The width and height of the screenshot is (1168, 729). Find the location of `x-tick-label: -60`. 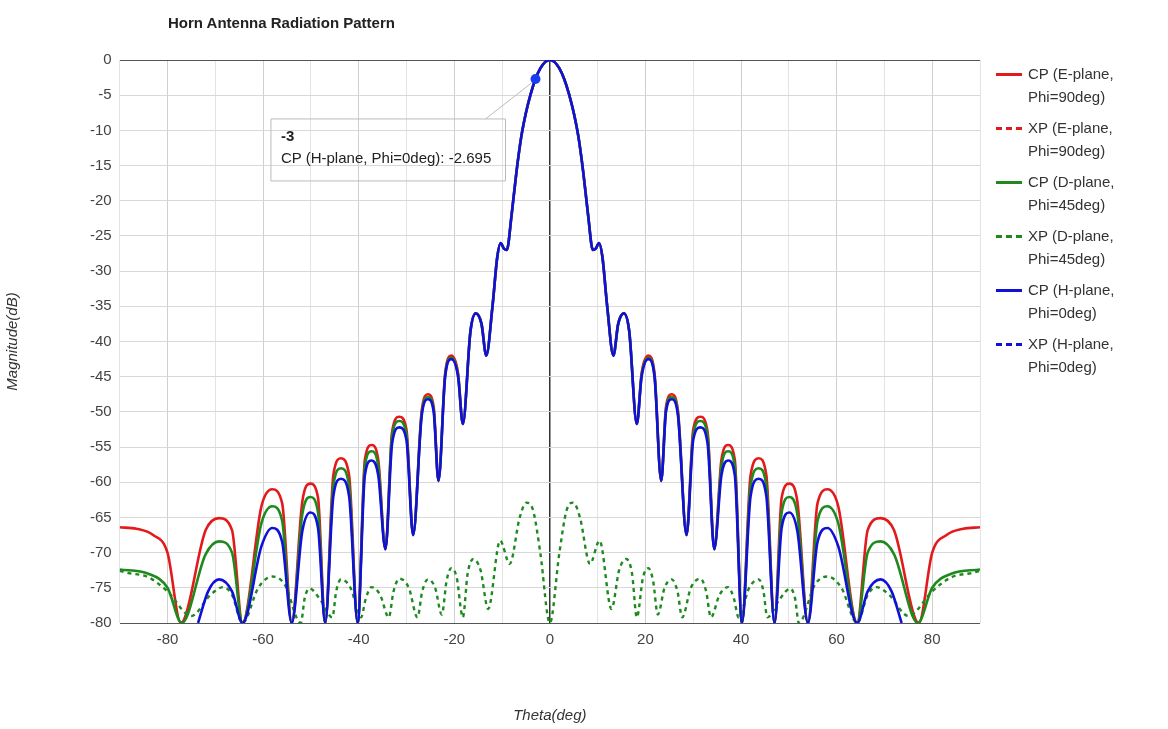

x-tick-label: -60 is located at coordinates (263, 639).